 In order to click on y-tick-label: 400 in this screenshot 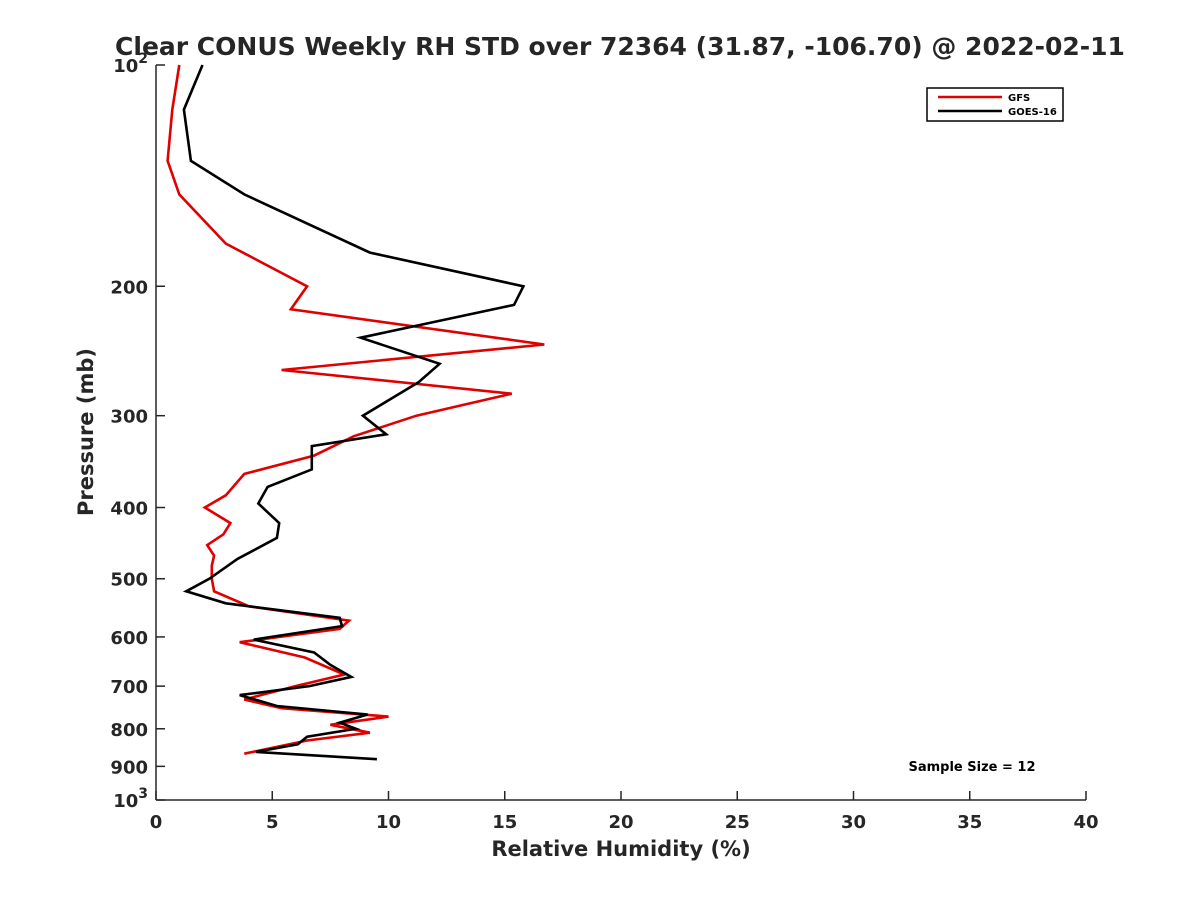, I will do `click(129, 509)`.